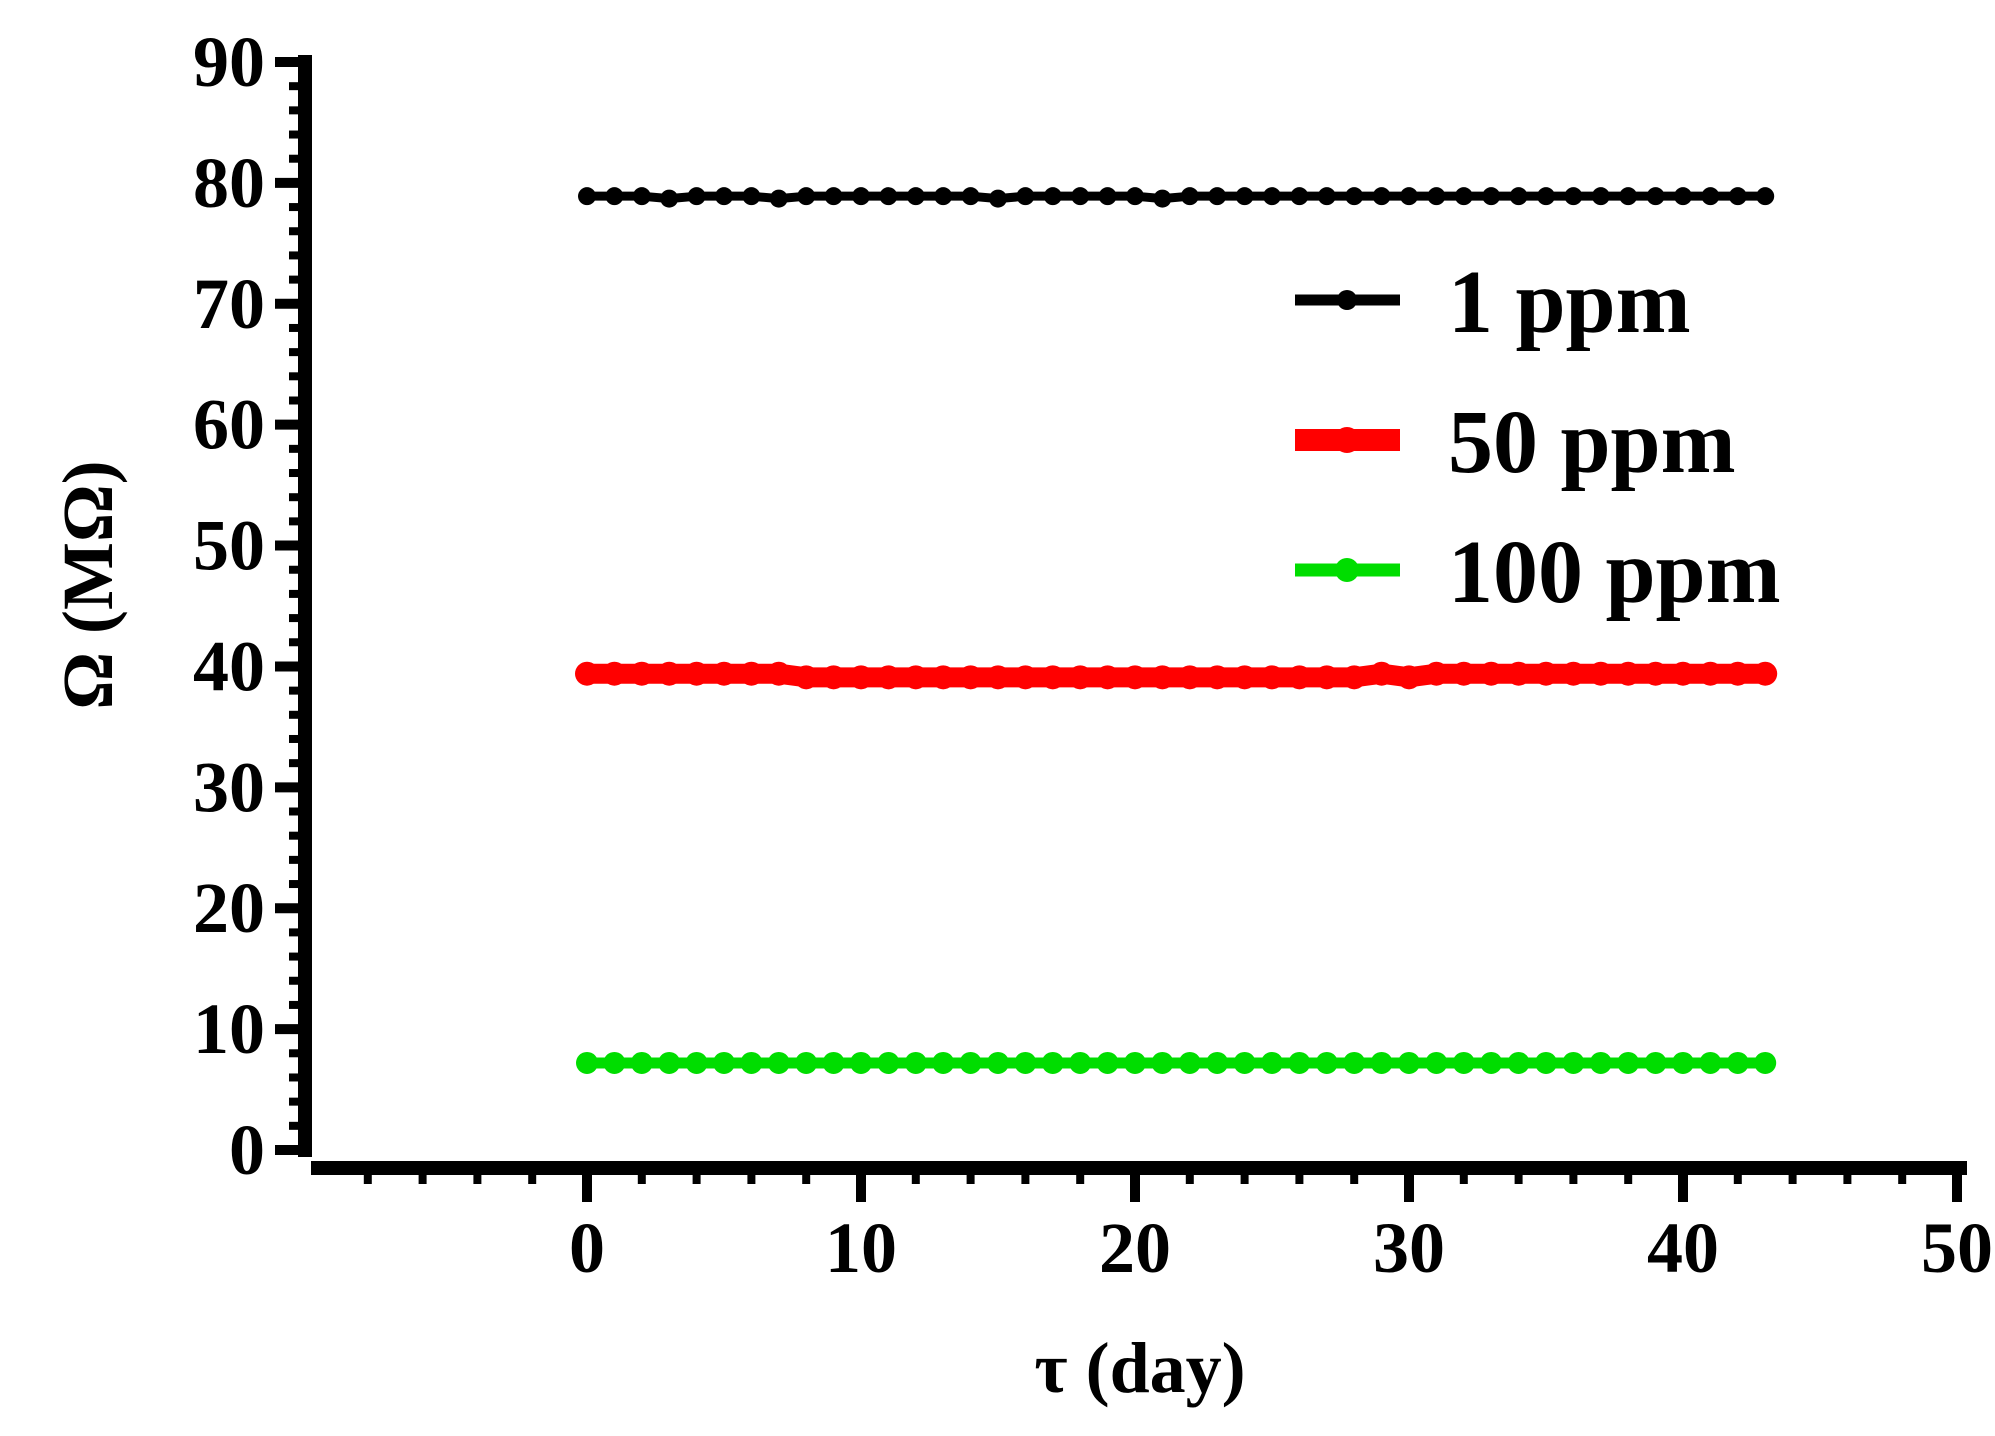 The width and height of the screenshot is (1995, 1436). What do you see at coordinates (1347, 300) in the screenshot?
I see `legend-marker` at bounding box center [1347, 300].